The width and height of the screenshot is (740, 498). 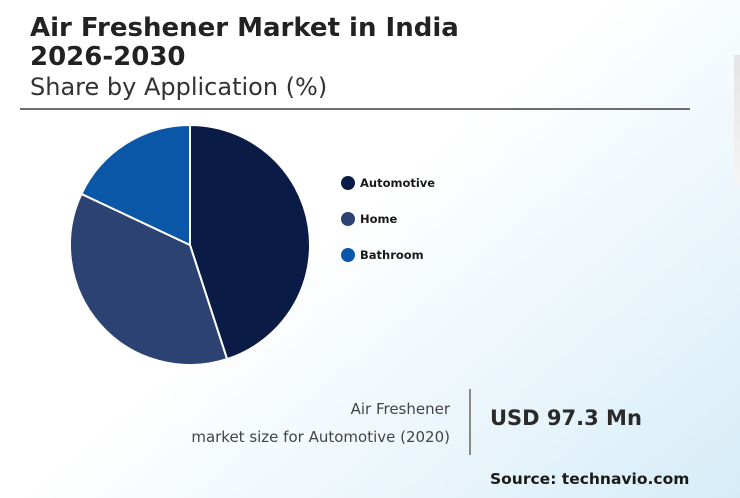 What do you see at coordinates (590, 479) in the screenshot?
I see `source-credit: Source: technavio.com` at bounding box center [590, 479].